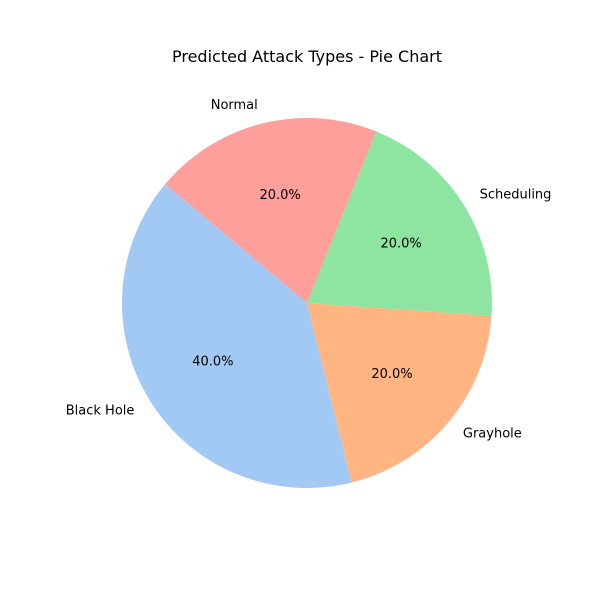  Describe the element at coordinates (271, 210) in the screenshot. I see `pie-slice-normal` at that location.